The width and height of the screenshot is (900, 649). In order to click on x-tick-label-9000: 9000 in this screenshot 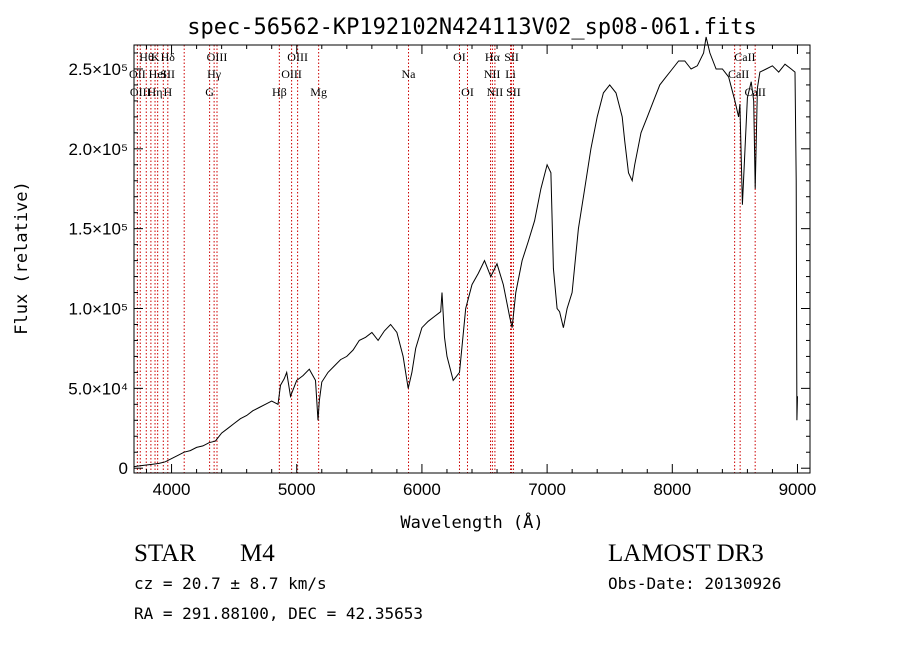, I will do `click(798, 489)`.